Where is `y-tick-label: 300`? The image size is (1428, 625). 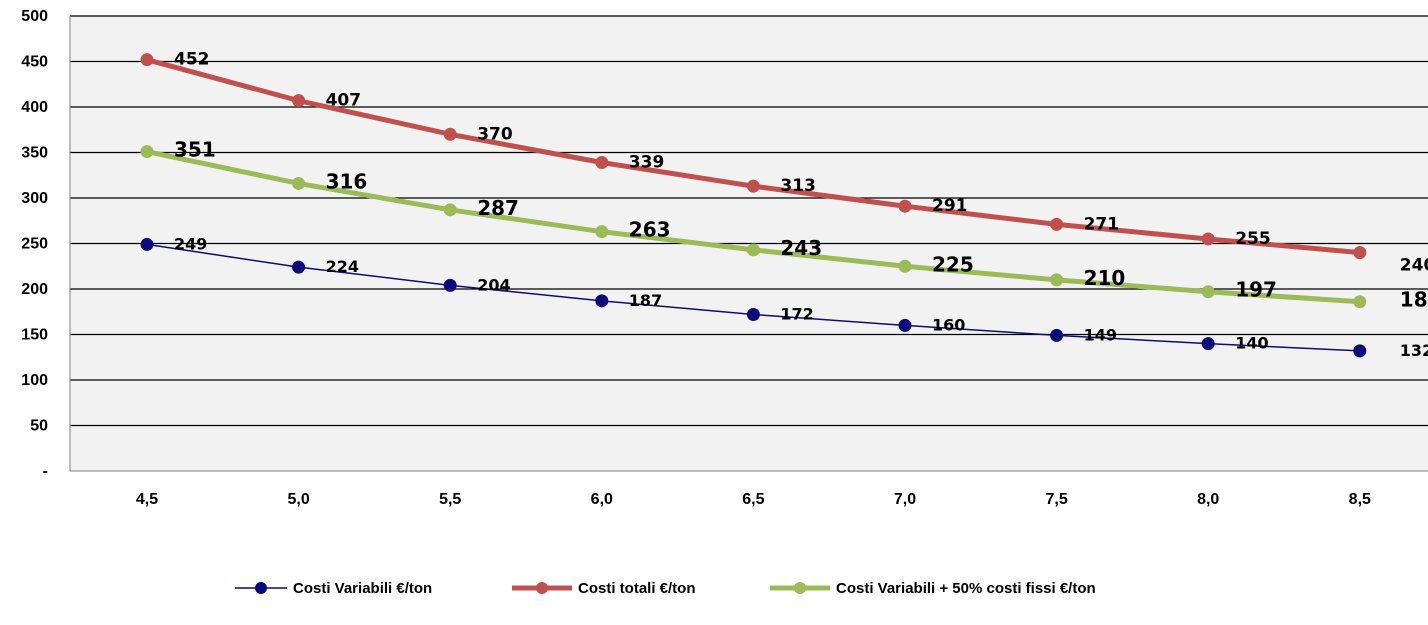
y-tick-label: 300 is located at coordinates (34, 198).